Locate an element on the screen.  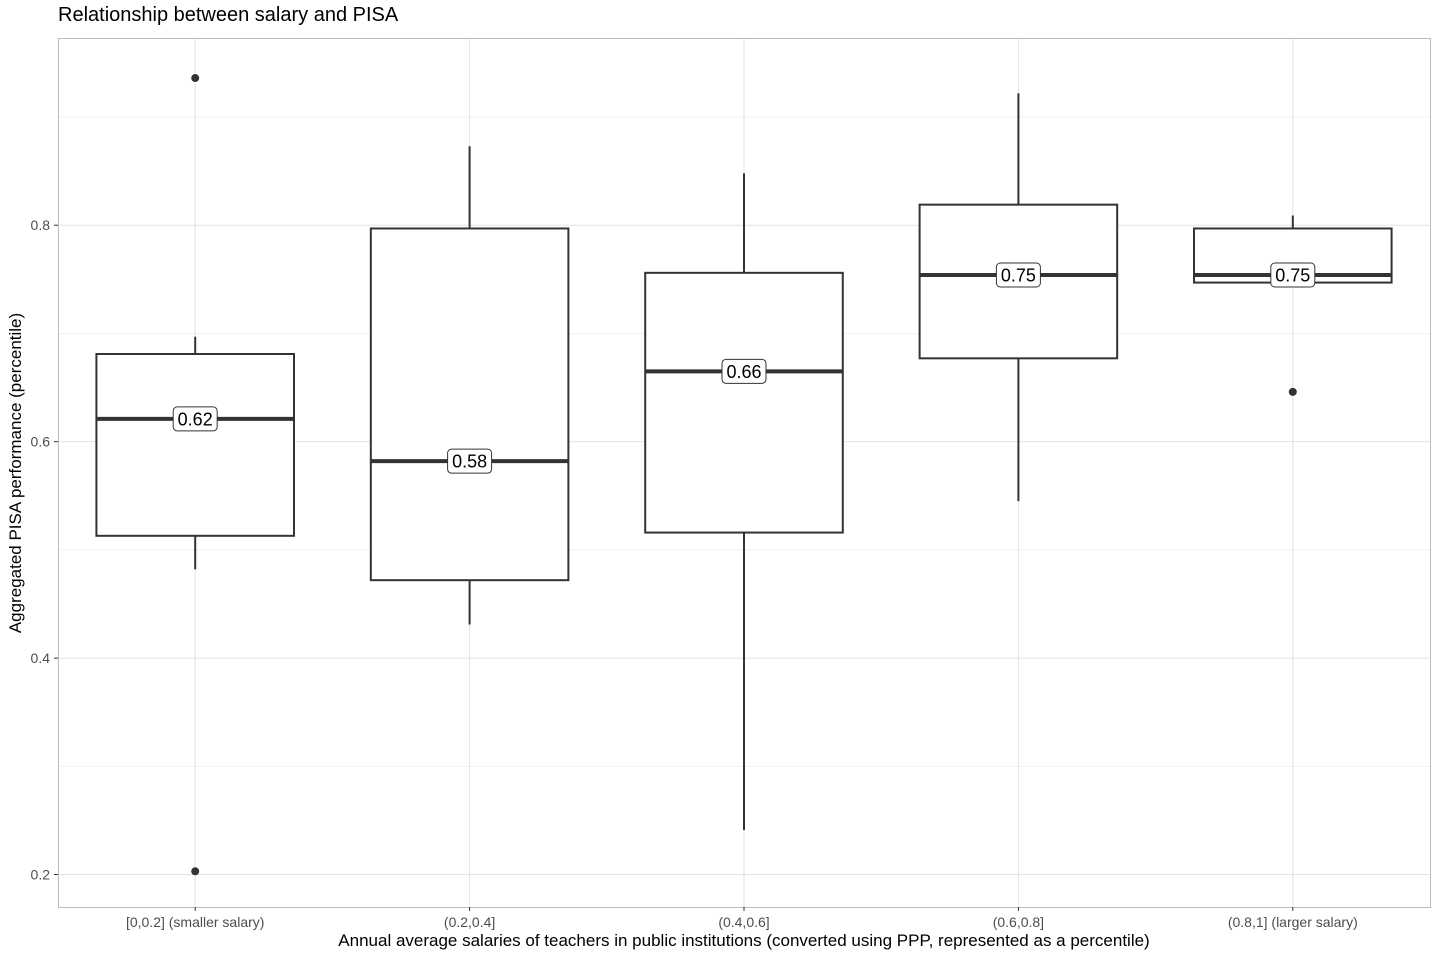
median-label: 0.66 is located at coordinates (744, 371).